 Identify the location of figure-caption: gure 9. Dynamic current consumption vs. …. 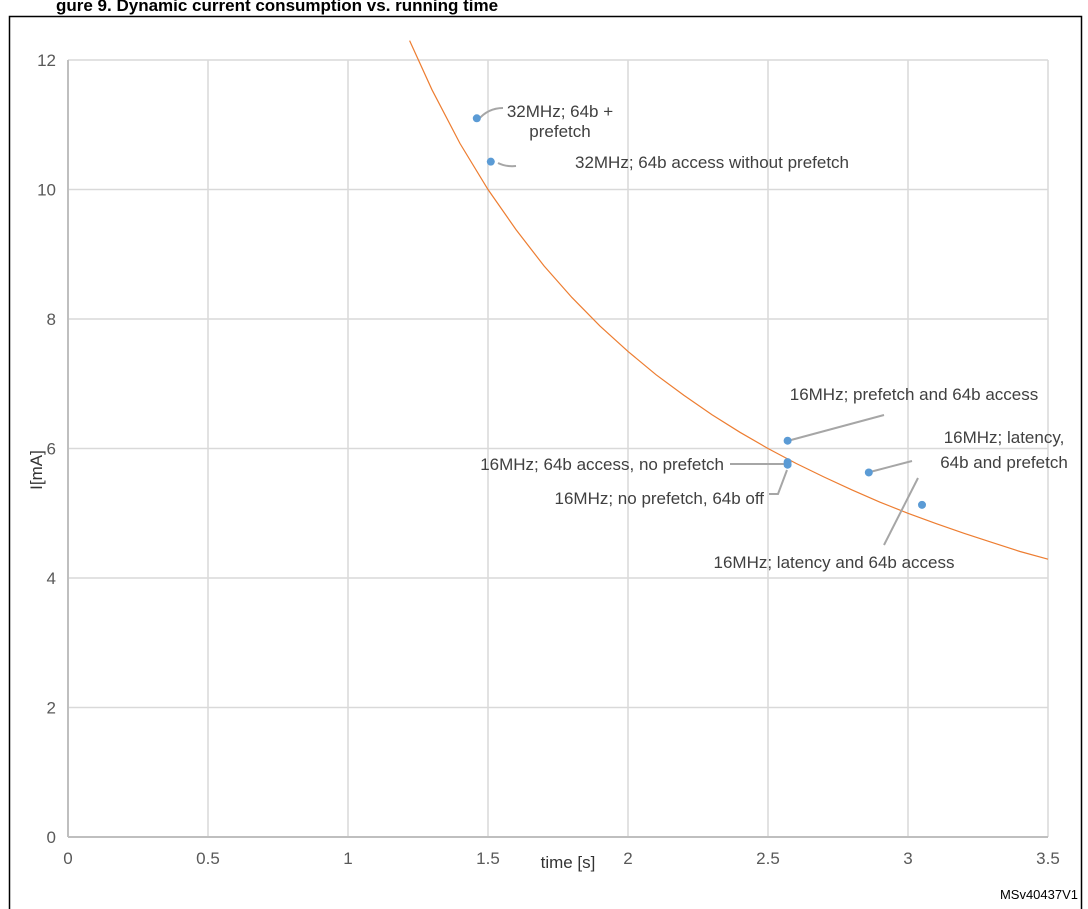
(277, 7).